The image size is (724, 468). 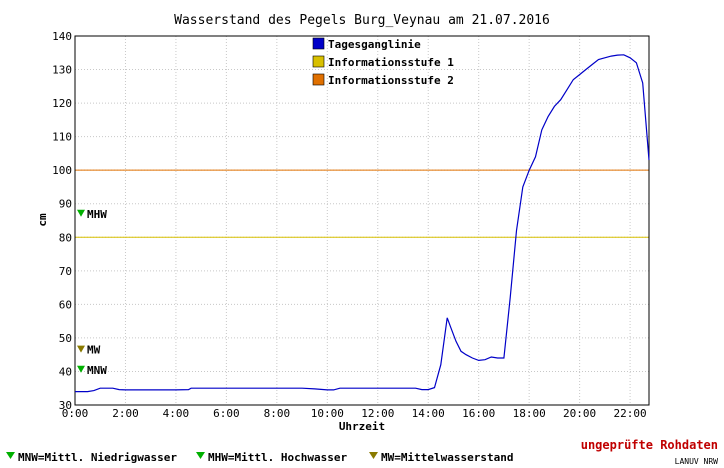 I want to click on y-tick-label: 40, so click(x=65, y=371).